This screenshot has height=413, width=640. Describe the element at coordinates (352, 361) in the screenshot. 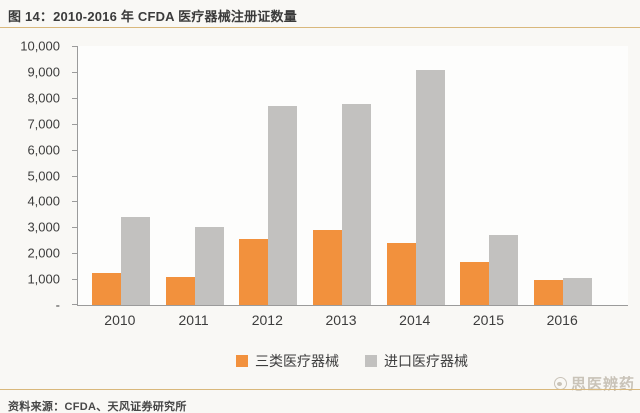

I see `chart-legend: 三类医疗器械 进口医疗器械` at that location.